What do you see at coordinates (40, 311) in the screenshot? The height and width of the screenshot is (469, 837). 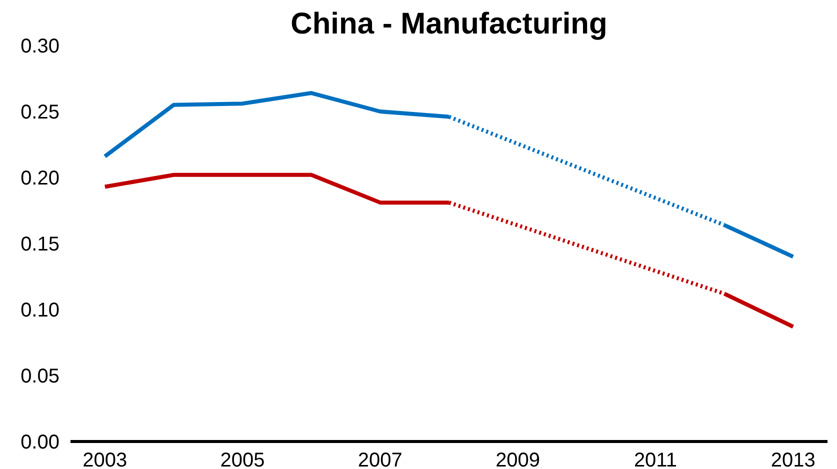 I see `y-tick-label: 0.10` at bounding box center [40, 311].